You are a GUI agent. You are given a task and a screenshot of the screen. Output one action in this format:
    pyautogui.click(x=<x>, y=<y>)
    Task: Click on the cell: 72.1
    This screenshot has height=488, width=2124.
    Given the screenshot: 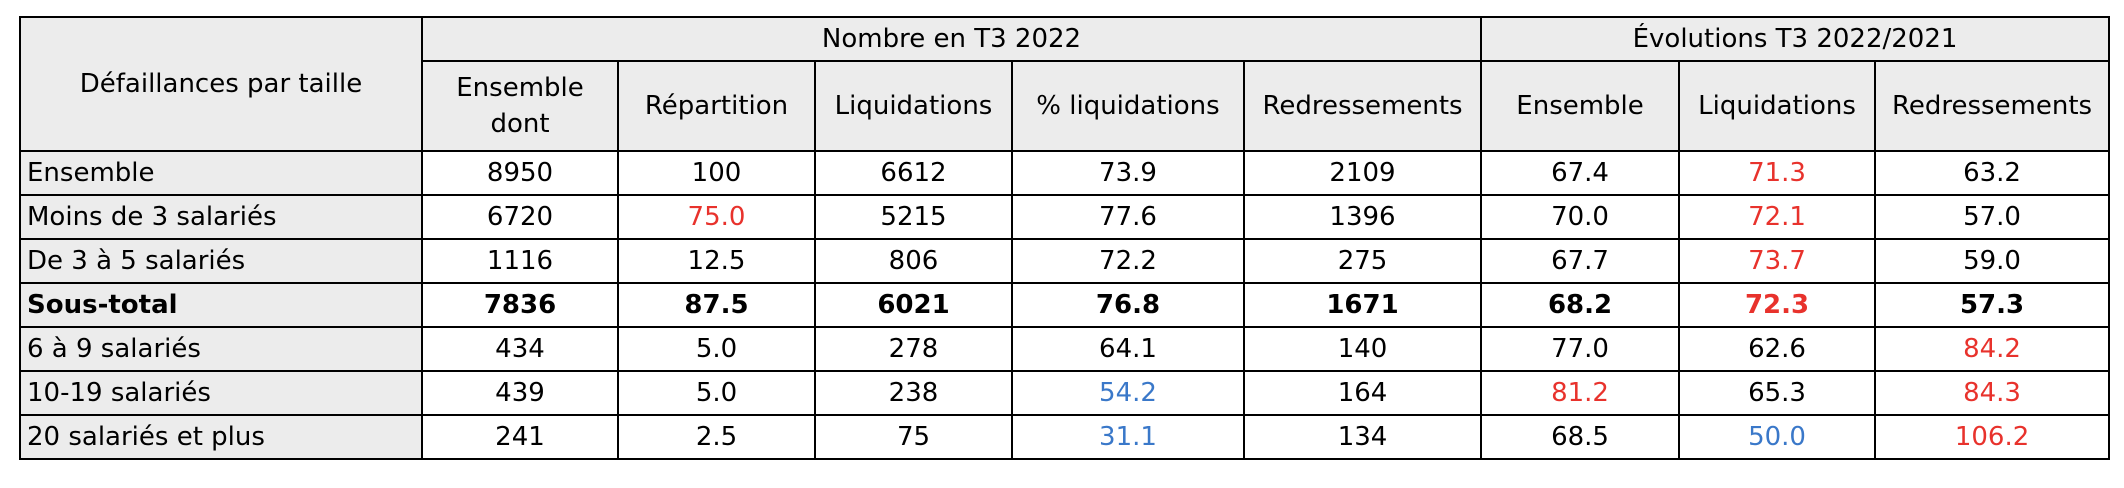 What is the action you would take?
    pyautogui.click(x=1777, y=217)
    